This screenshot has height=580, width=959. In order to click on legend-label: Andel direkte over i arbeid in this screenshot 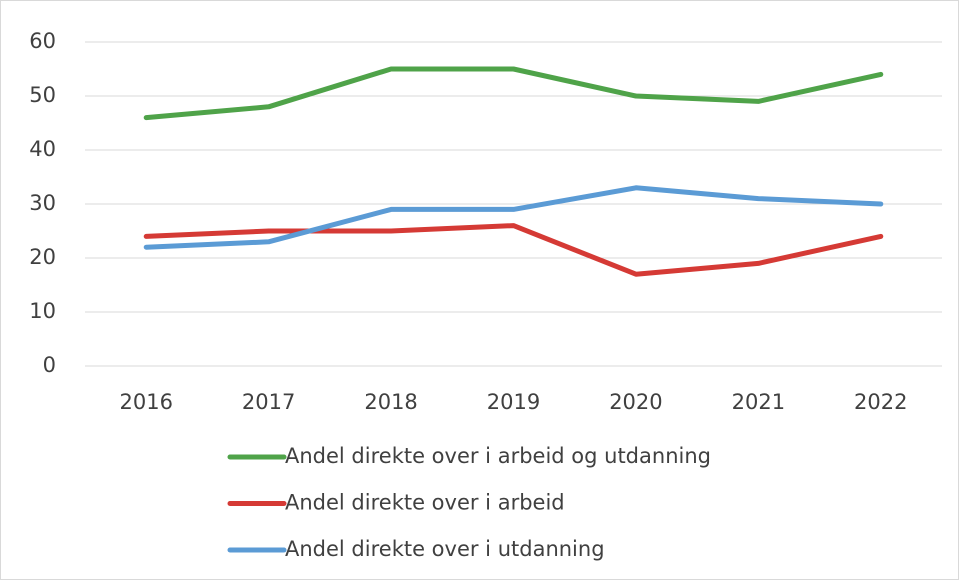, I will do `click(425, 503)`.